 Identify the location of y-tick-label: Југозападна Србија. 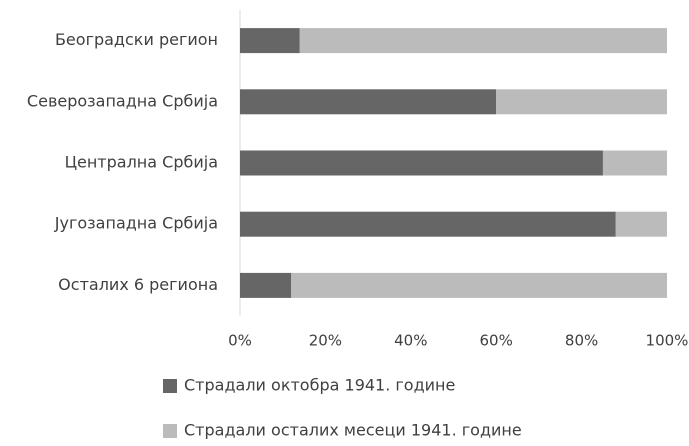
(136, 223).